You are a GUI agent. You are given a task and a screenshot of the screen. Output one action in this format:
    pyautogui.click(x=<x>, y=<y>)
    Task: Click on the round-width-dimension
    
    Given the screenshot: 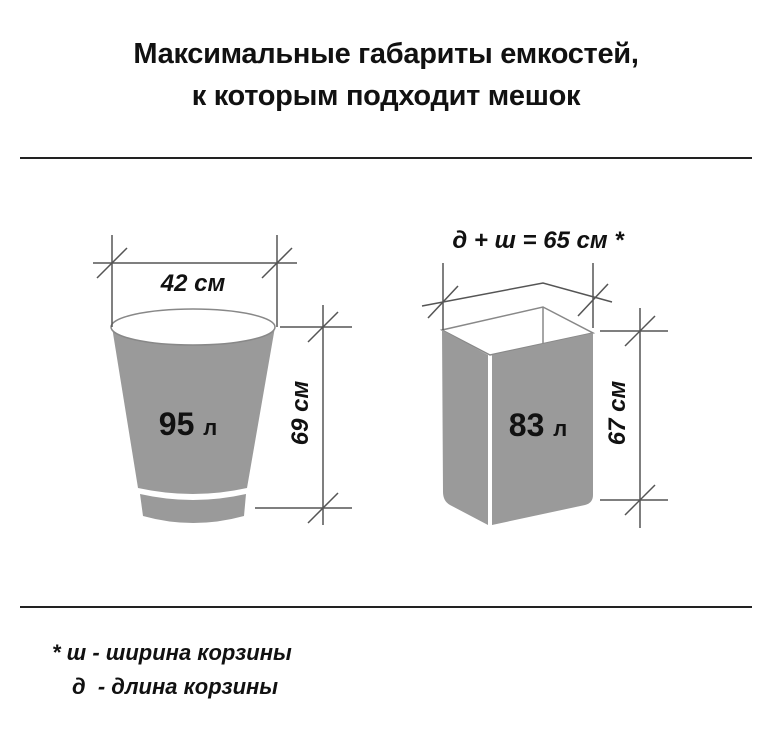 What is the action you would take?
    pyautogui.click(x=195, y=281)
    